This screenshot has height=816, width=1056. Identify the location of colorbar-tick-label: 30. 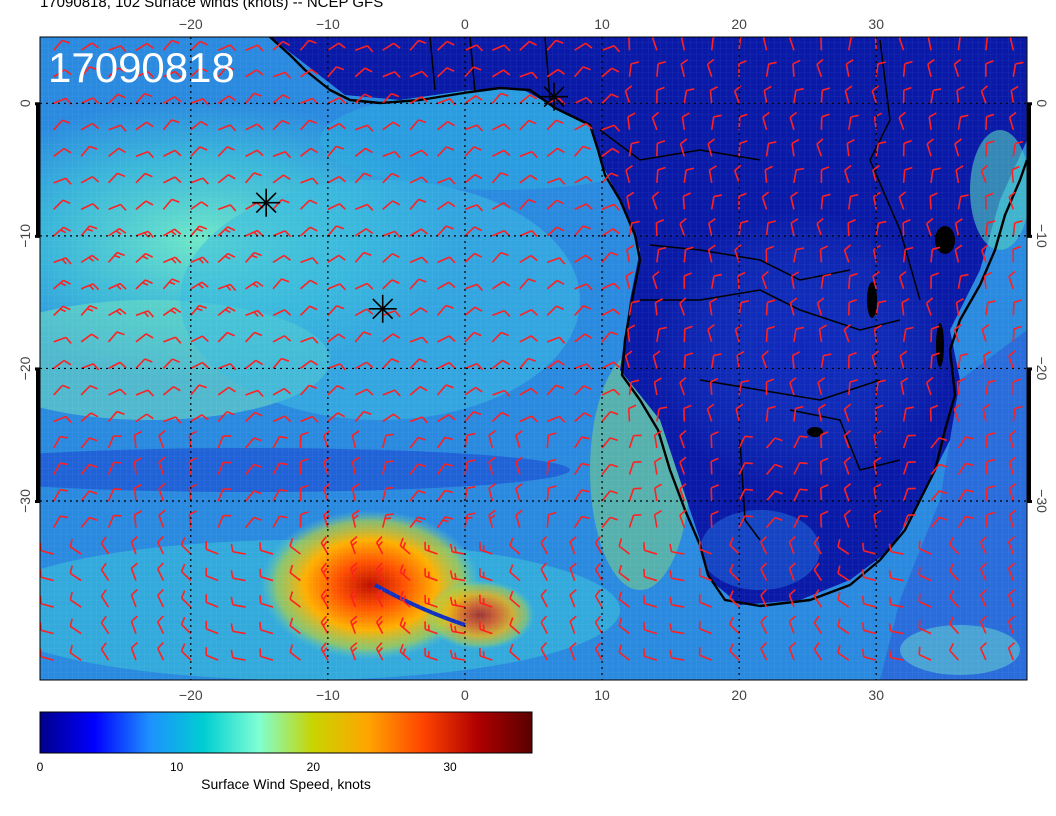
(450, 767).